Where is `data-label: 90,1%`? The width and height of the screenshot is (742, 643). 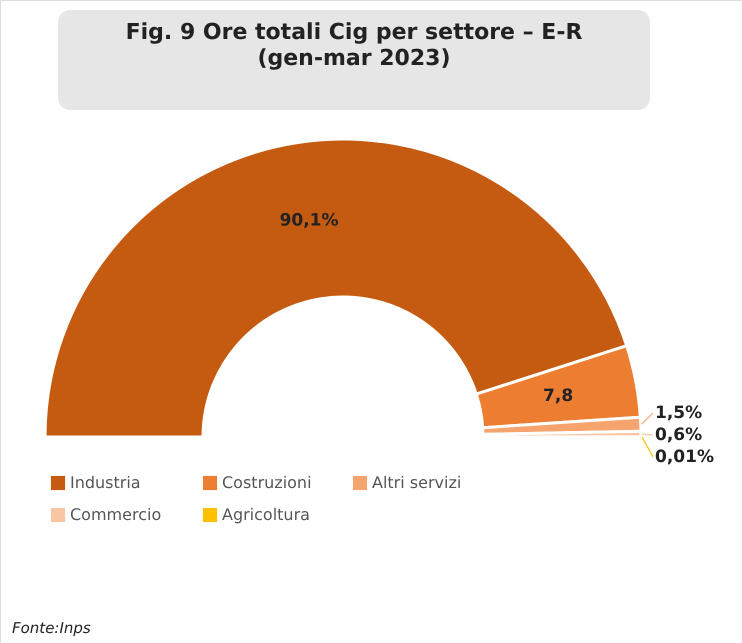
data-label: 90,1% is located at coordinates (309, 220).